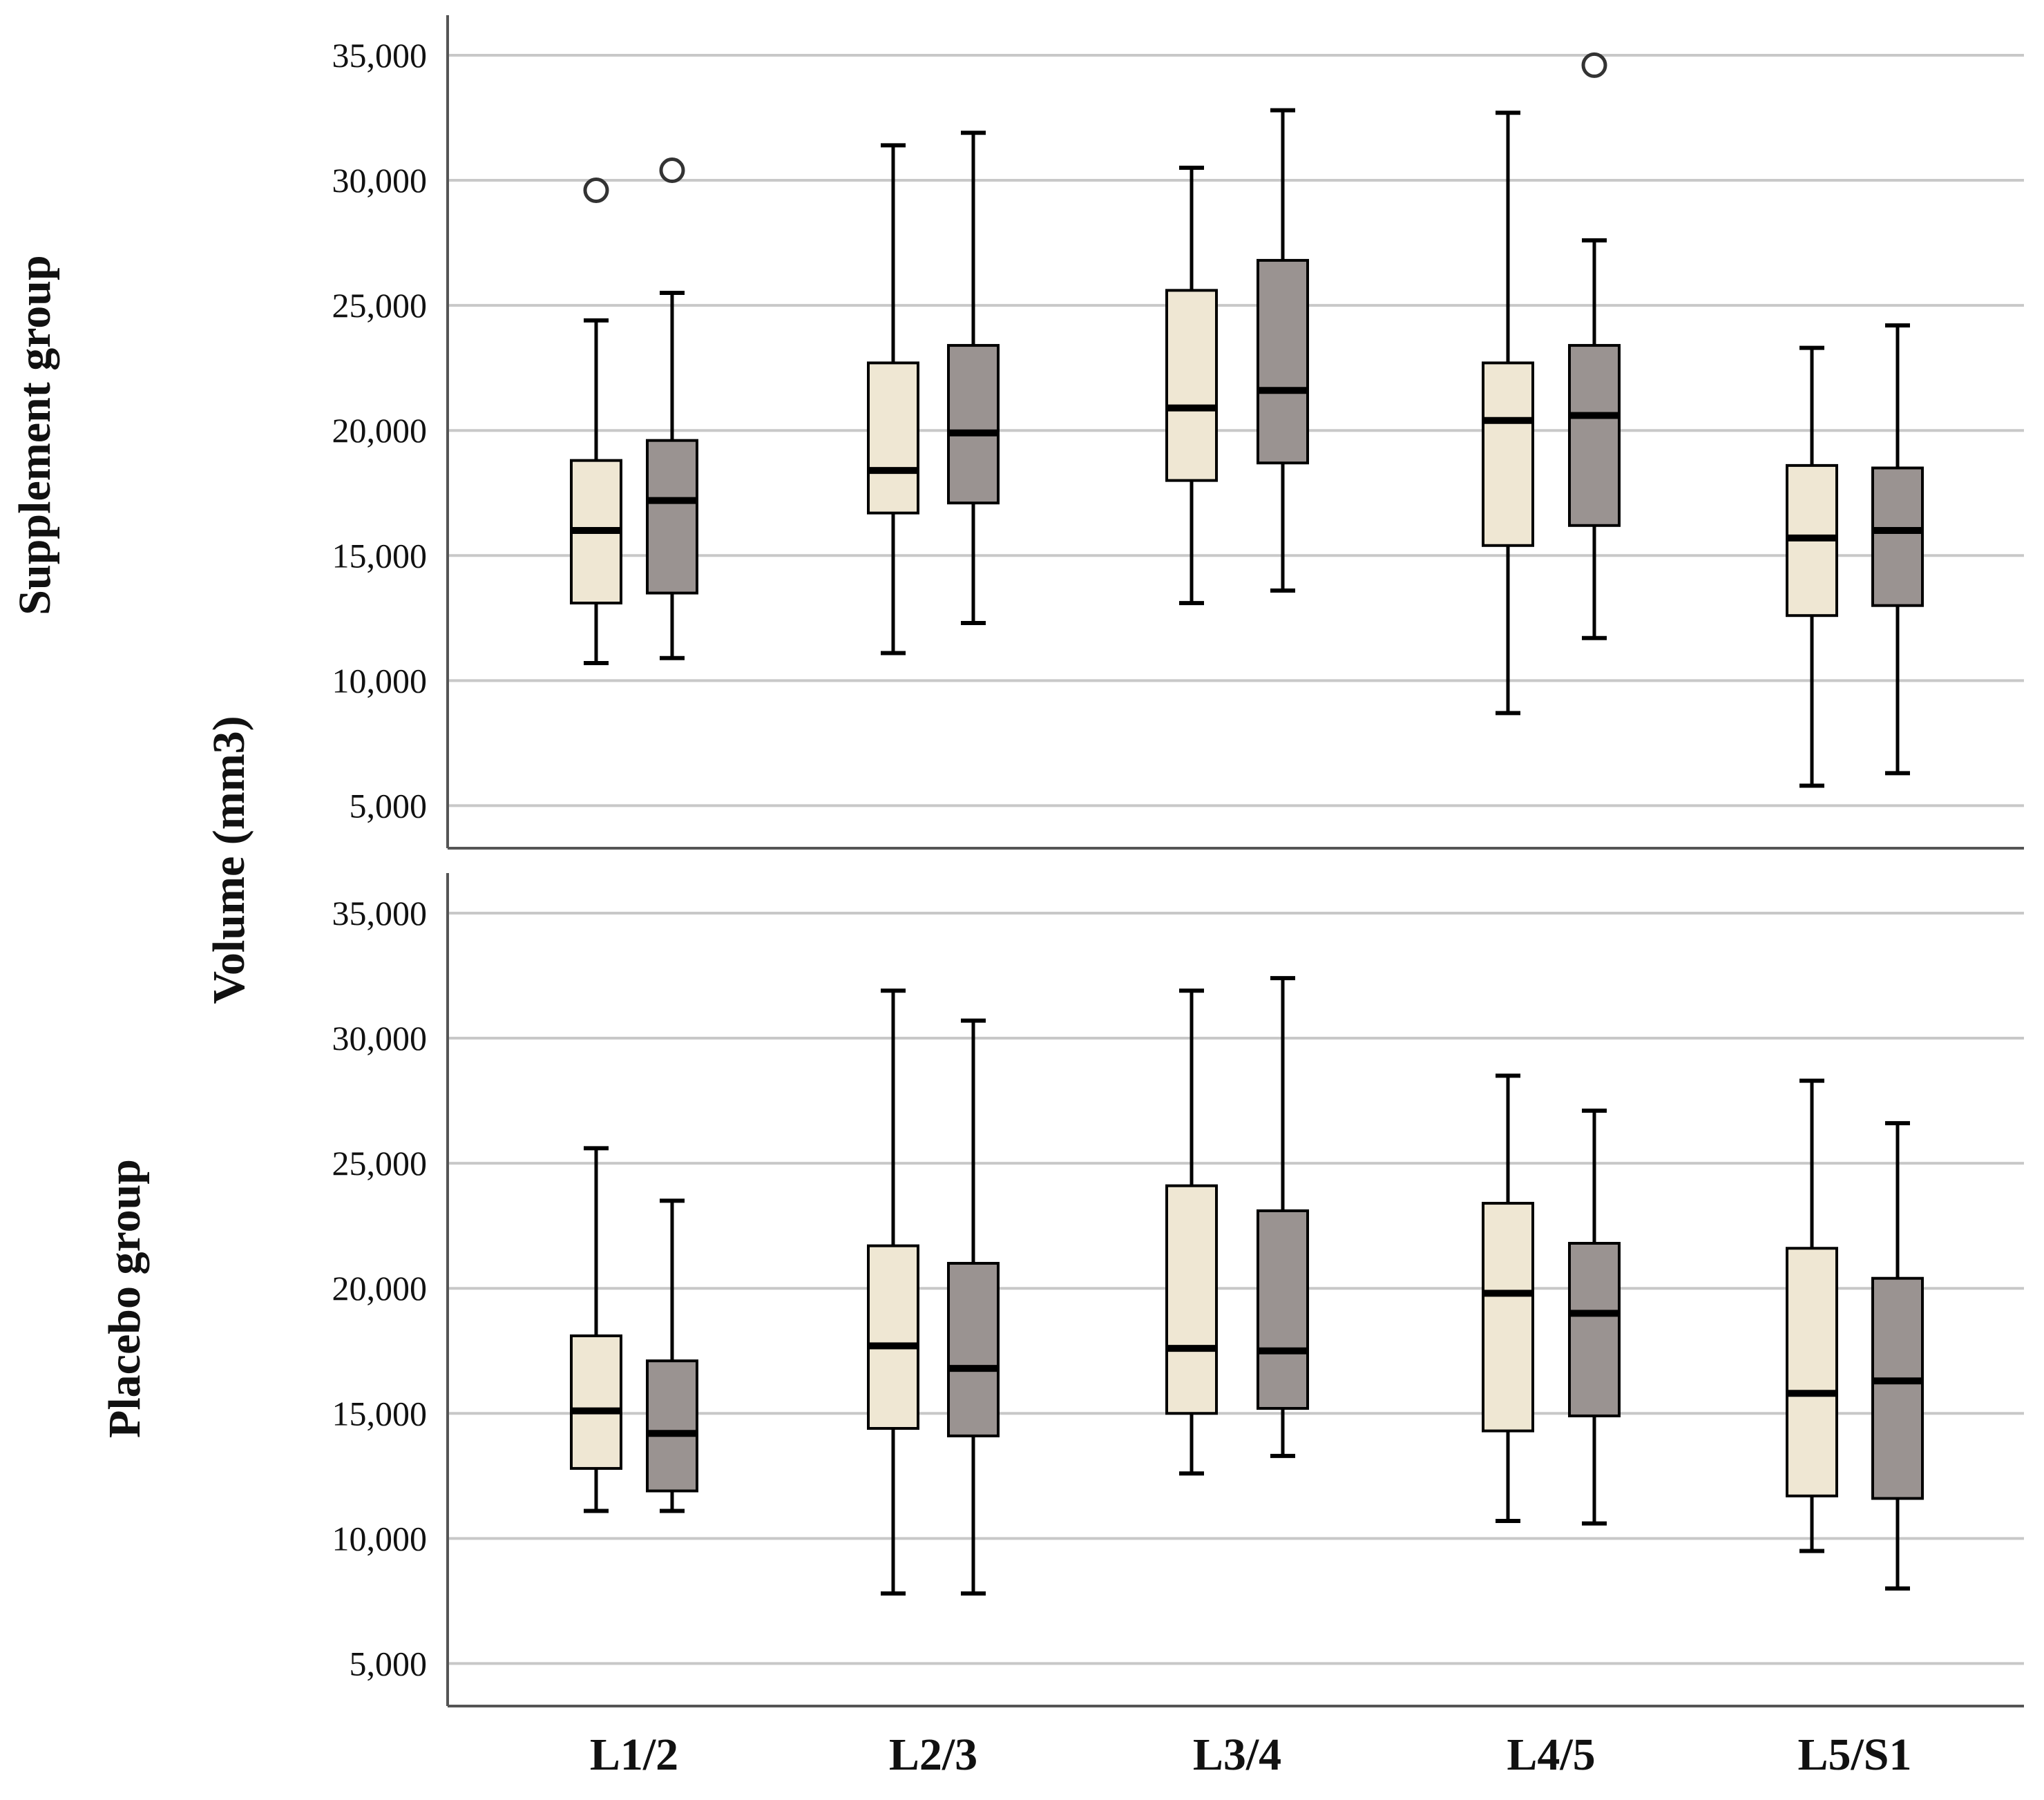 The image size is (2044, 1800). Describe the element at coordinates (380, 430) in the screenshot. I see `y-tick-label-0-3: 20,000` at that location.